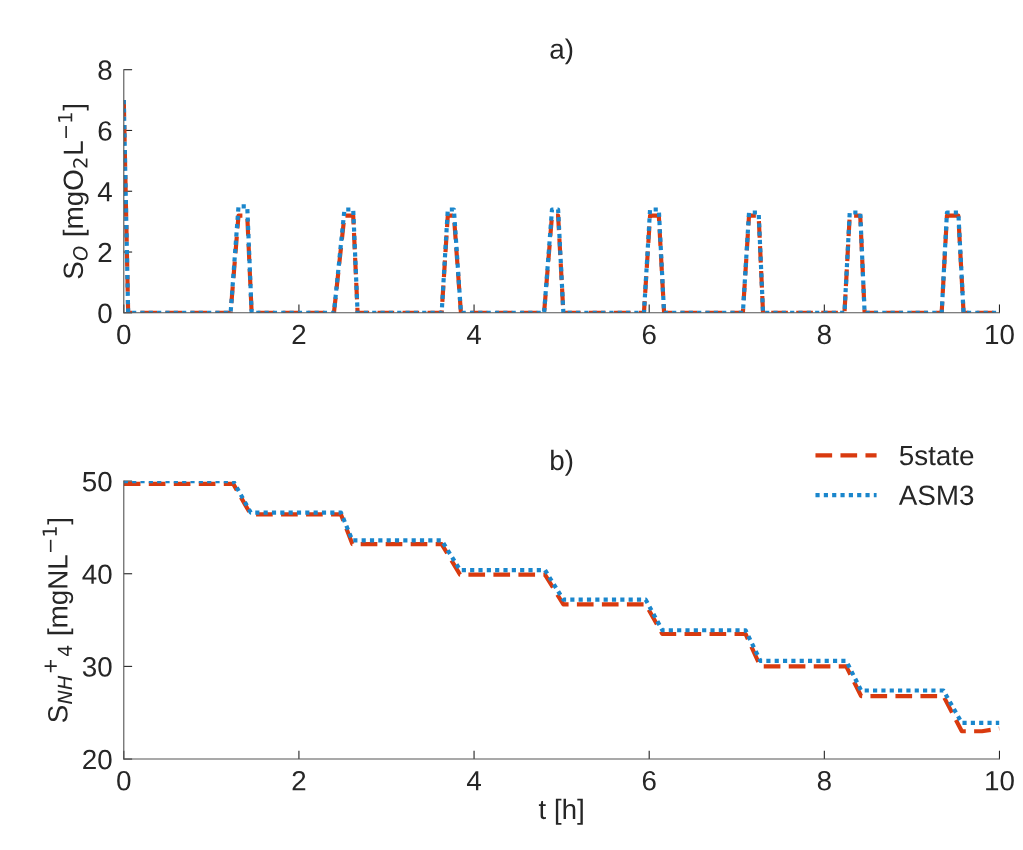 The height and width of the screenshot is (850, 1023). Describe the element at coordinates (936, 495) in the screenshot. I see `legend-label: ASM3` at that location.